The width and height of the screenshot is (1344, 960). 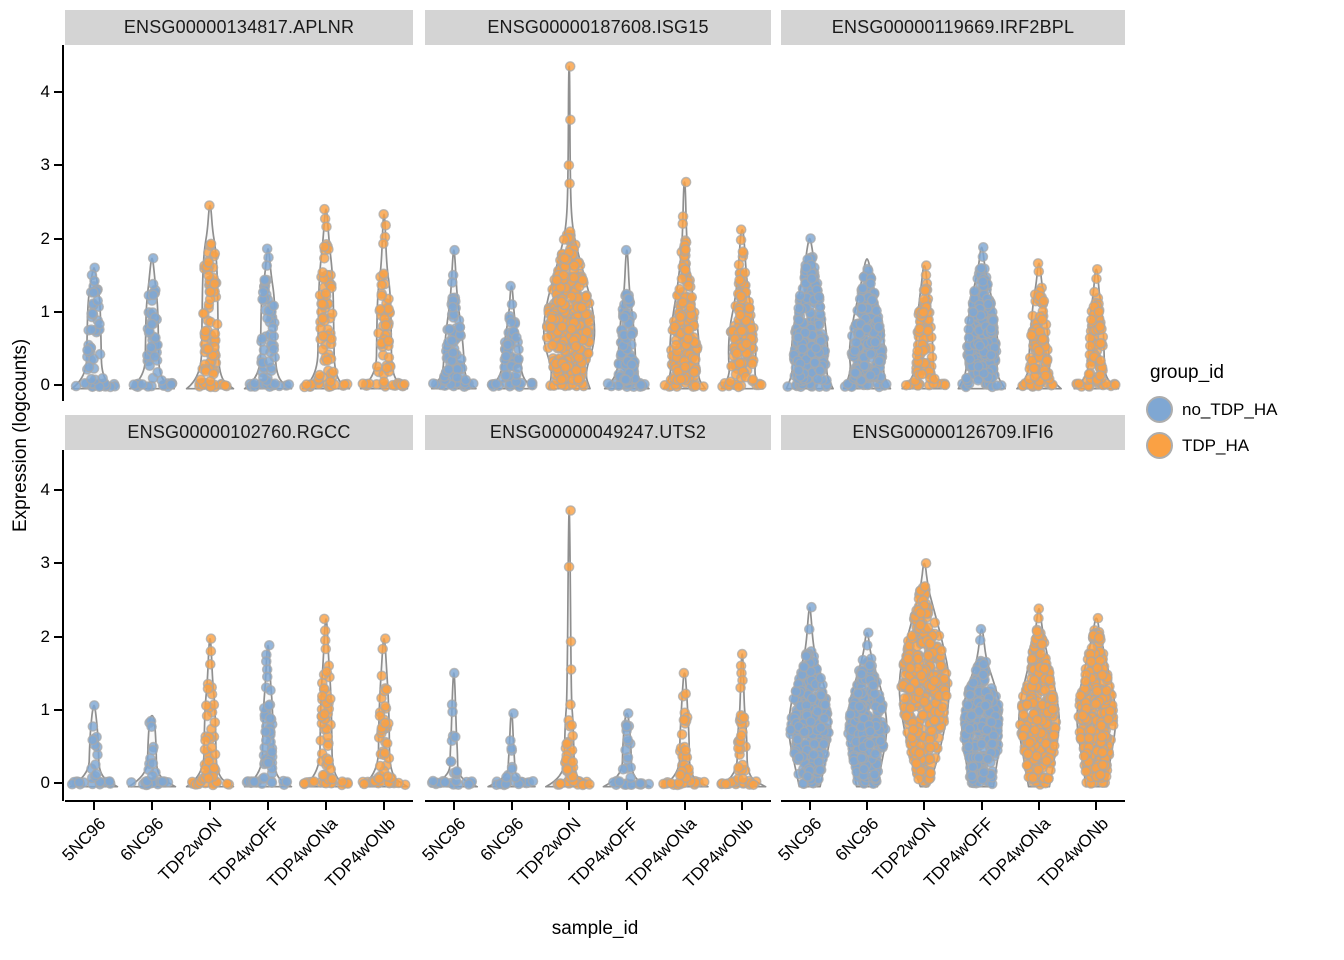 I want to click on y-tick-label: 4, so click(x=45, y=91).